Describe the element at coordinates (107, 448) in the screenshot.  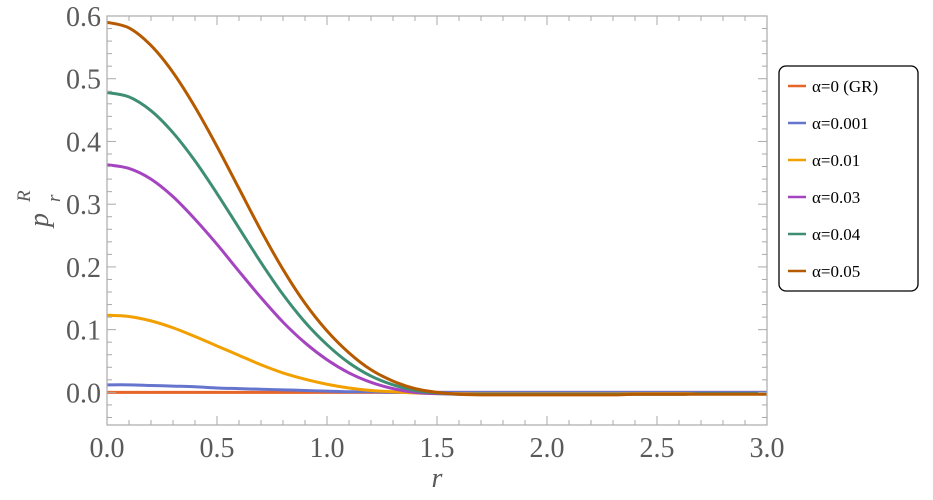
I see `x-tick-label: 0.0` at that location.